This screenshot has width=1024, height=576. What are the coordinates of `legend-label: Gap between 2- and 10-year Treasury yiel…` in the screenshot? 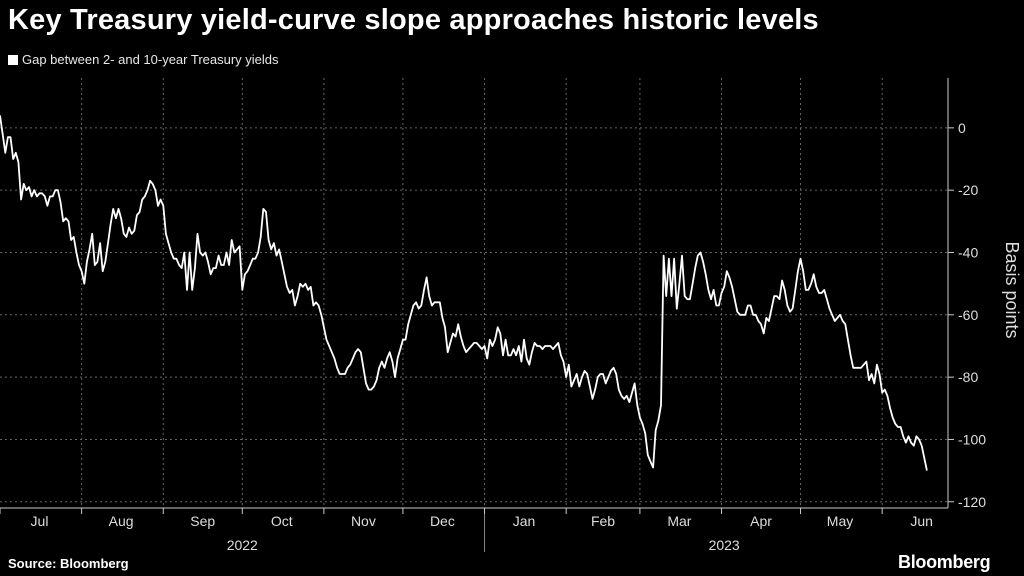 It's located at (150, 59).